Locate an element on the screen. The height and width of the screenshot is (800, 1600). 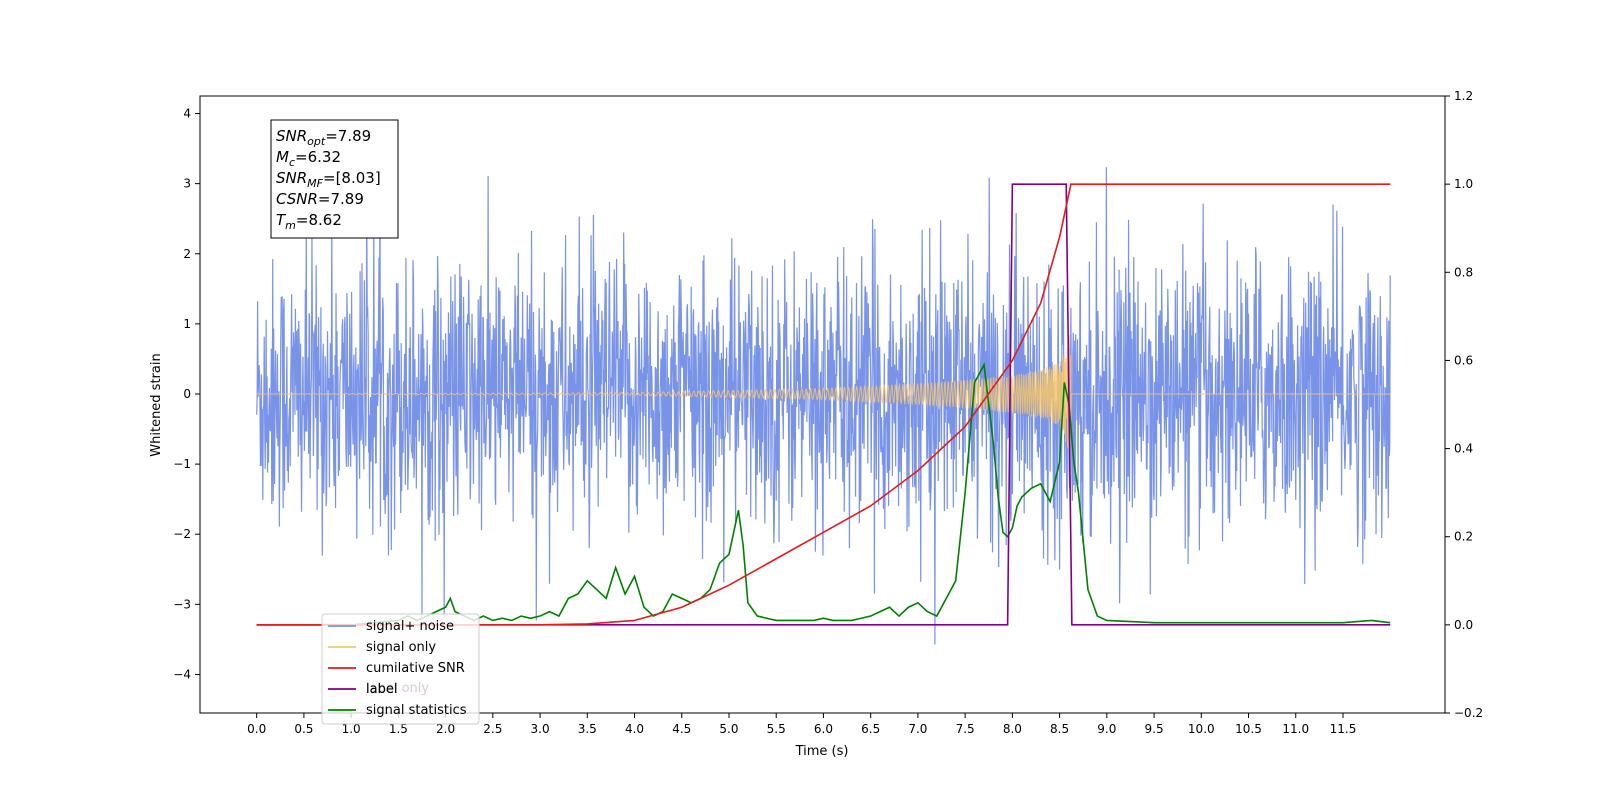
y-left-tick-label: 1 is located at coordinates (187, 324).